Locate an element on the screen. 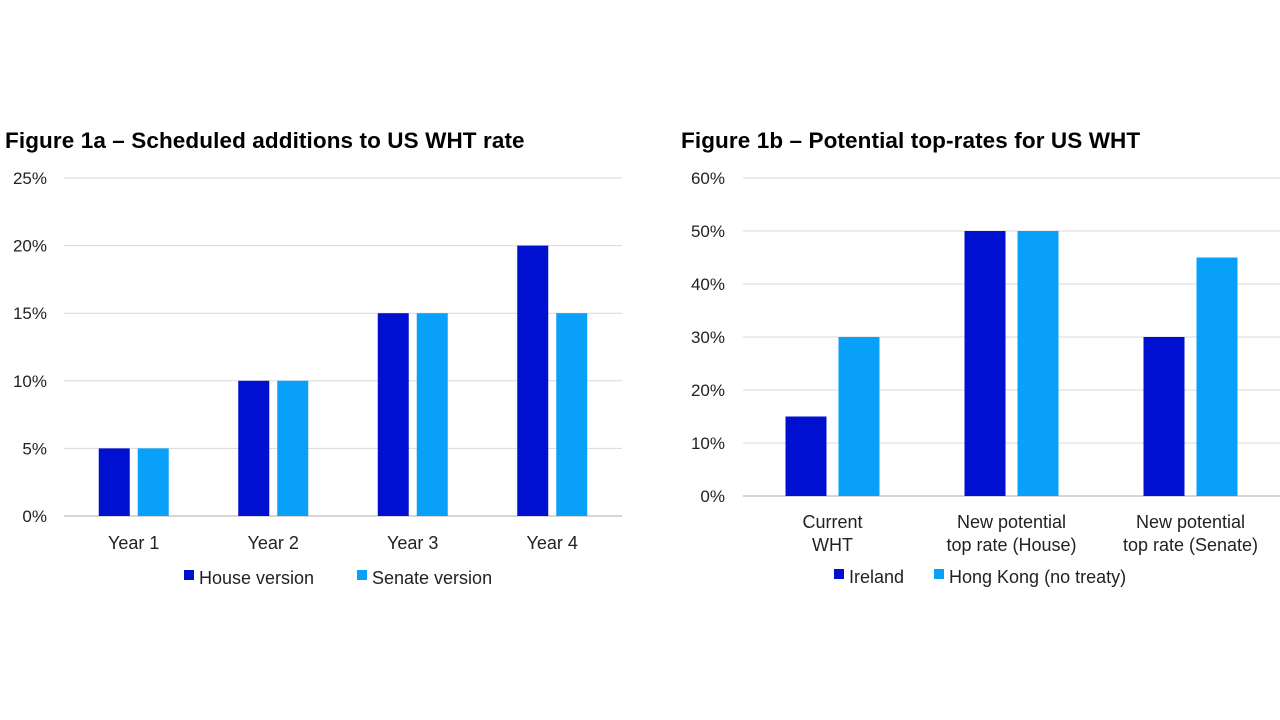 Image resolution: width=1280 pixels, height=720 pixels. chart-1a-legend-label: Senate version is located at coordinates (432, 578).